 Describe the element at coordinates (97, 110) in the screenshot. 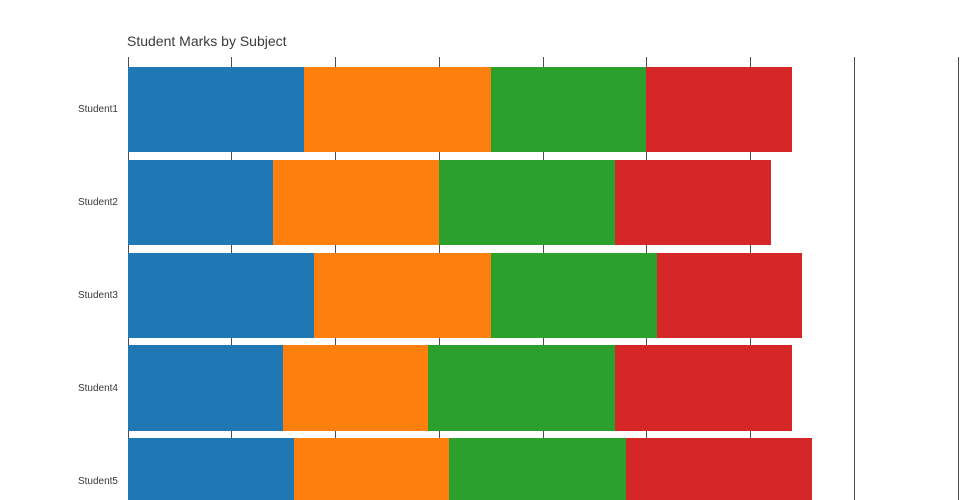

I see `y-axis-label-student1: Student1` at that location.